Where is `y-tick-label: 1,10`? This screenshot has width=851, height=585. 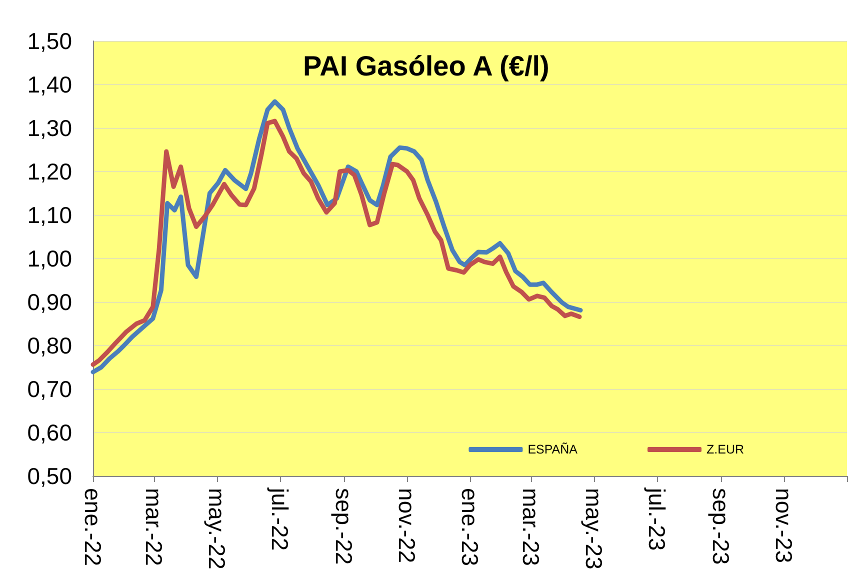
y-tick-label: 1,10 is located at coordinates (49, 215).